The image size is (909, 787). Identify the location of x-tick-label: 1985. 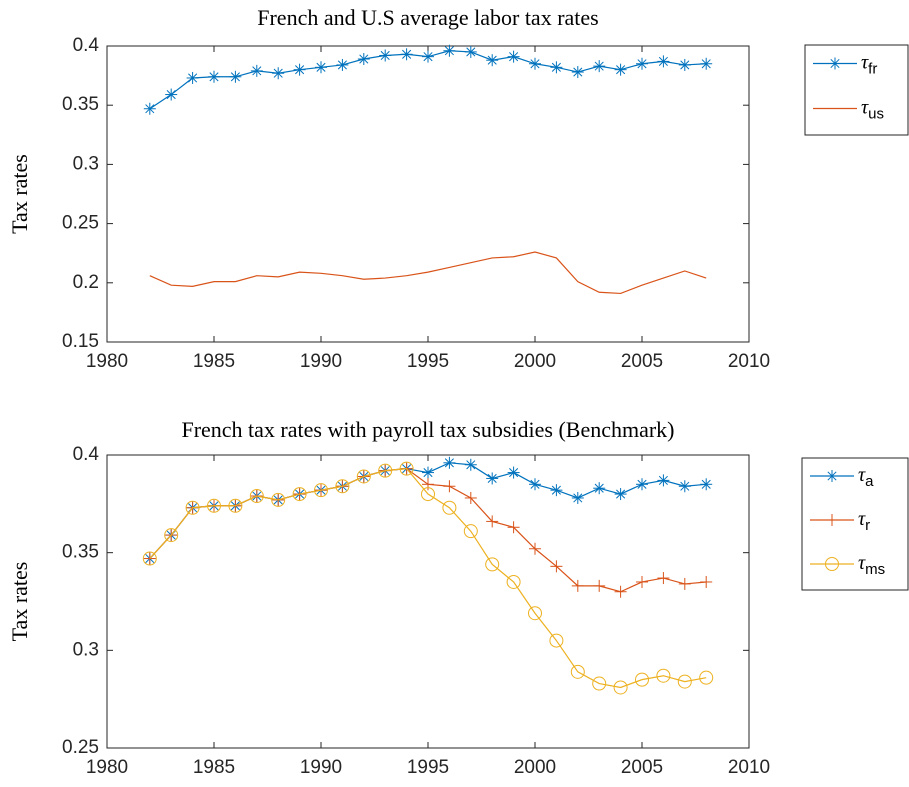
(214, 361).